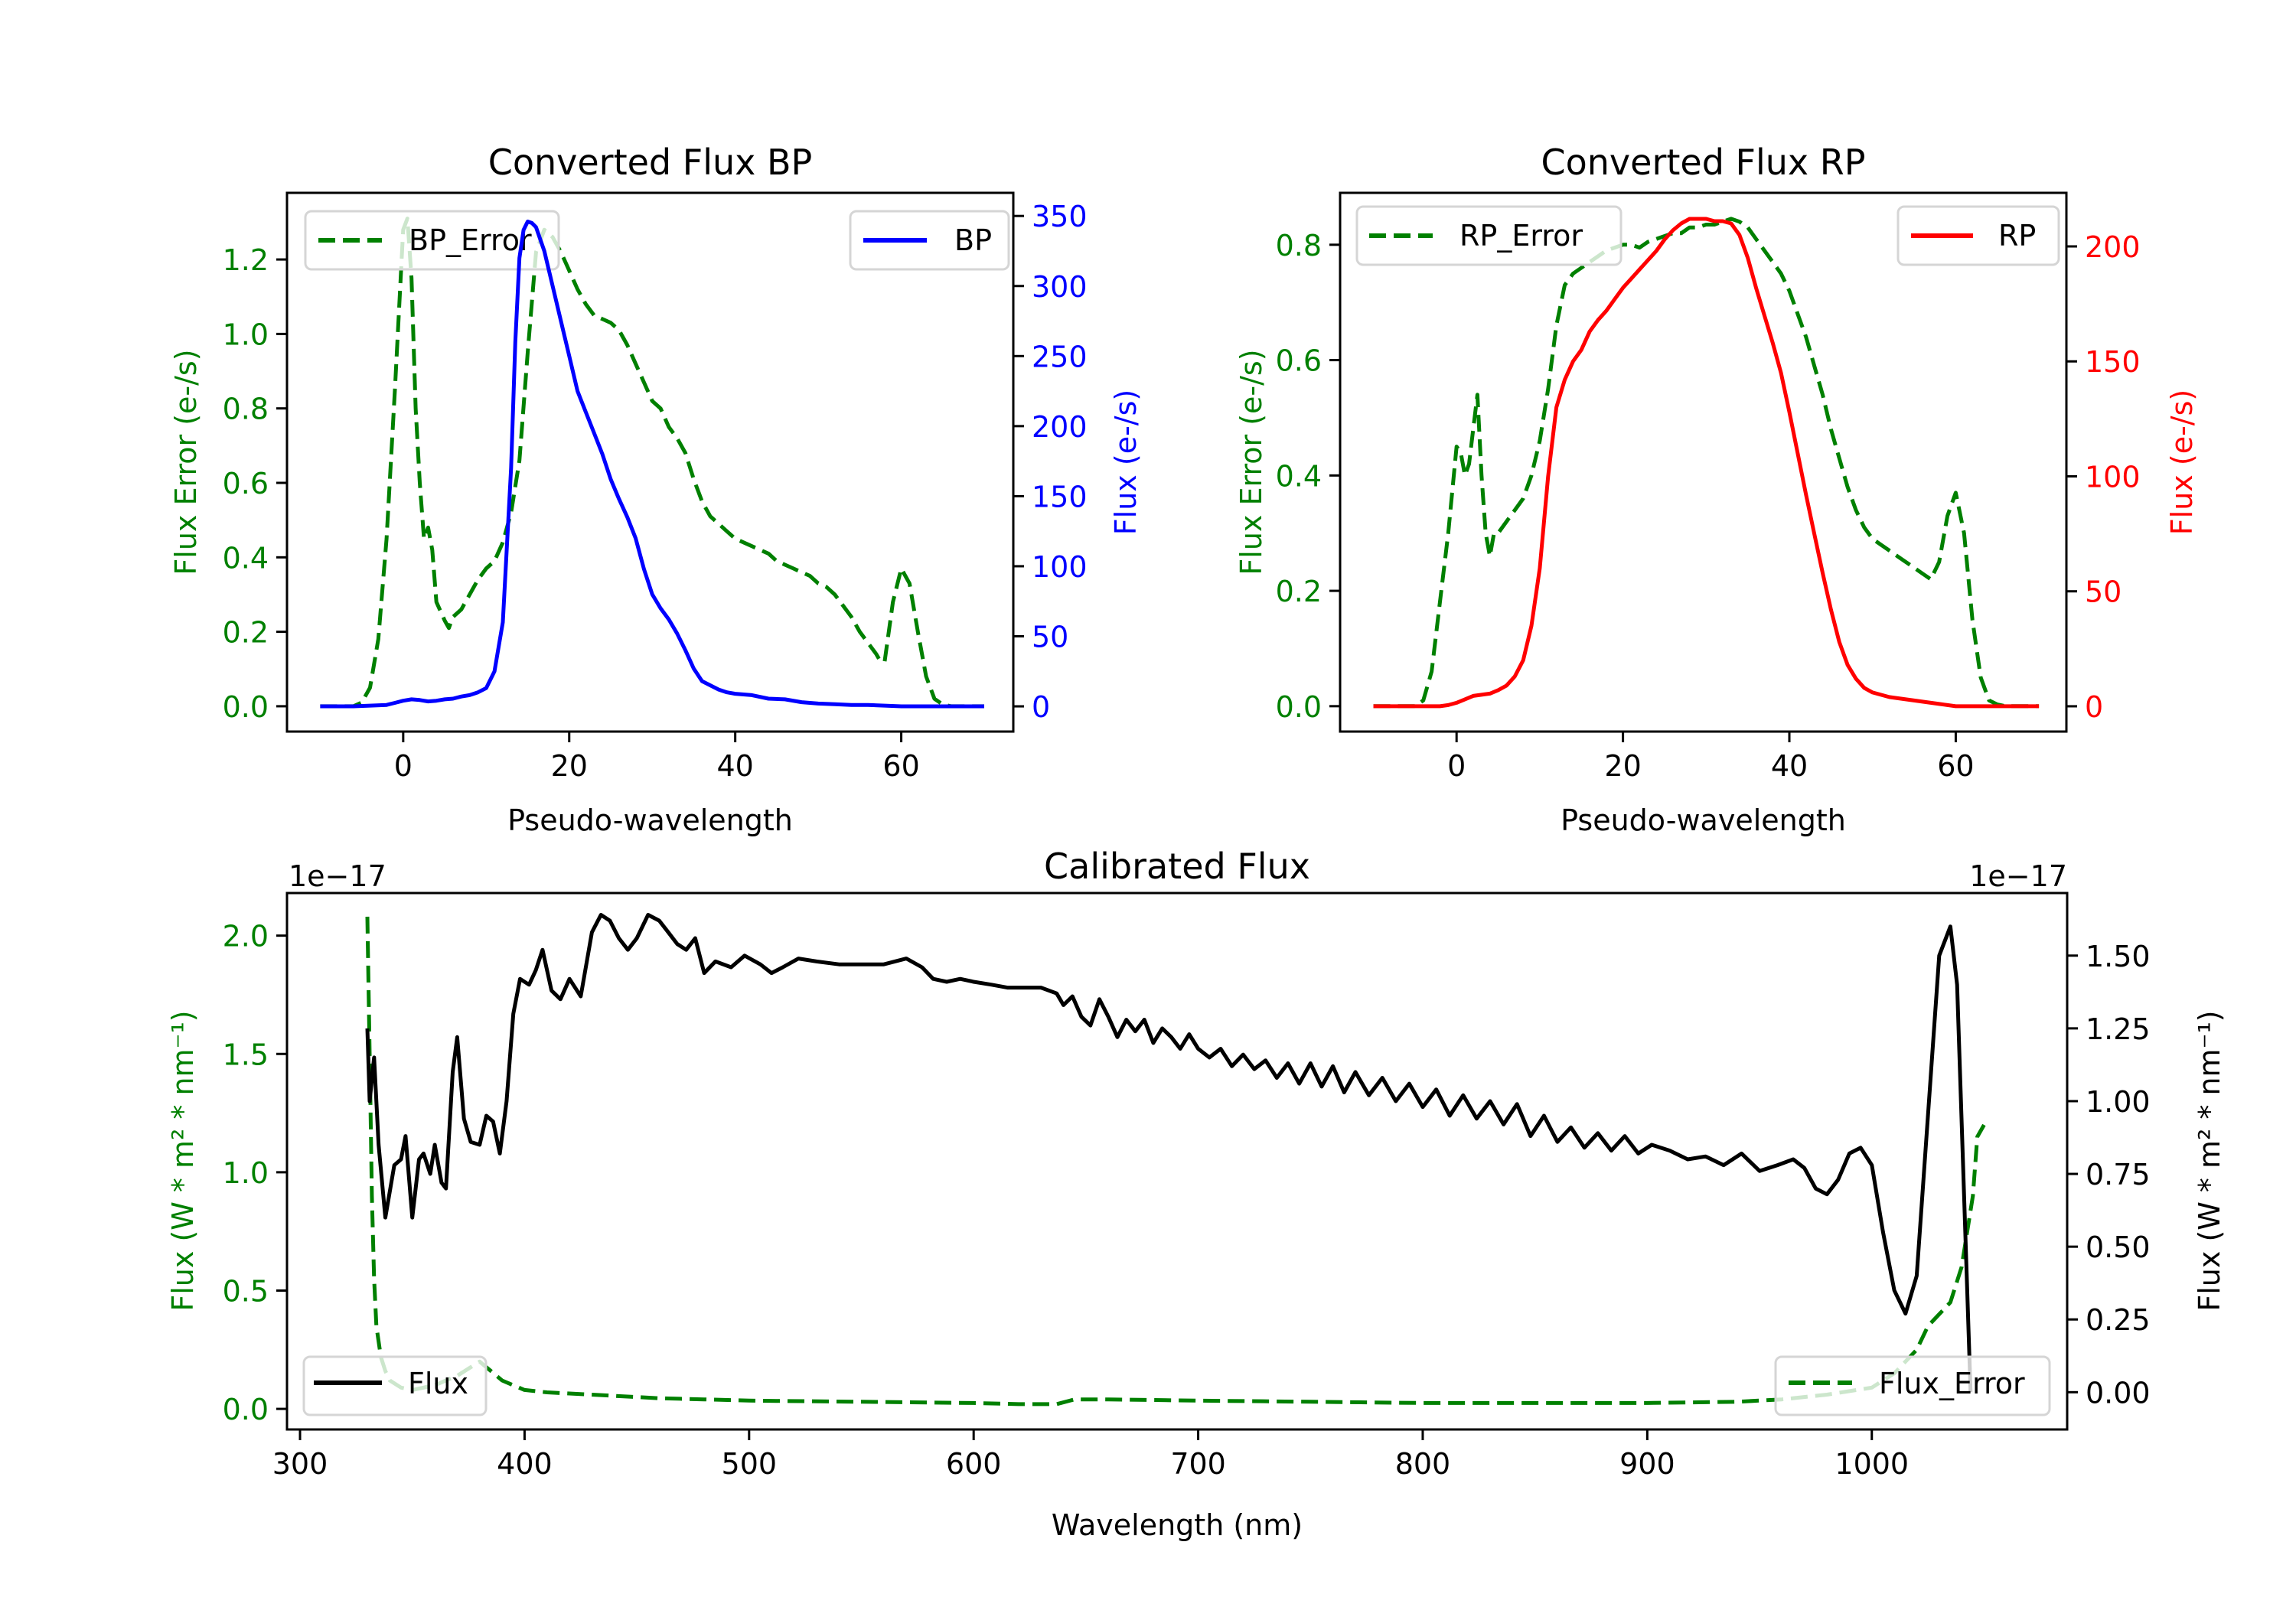  Describe the element at coordinates (2118, 1247) in the screenshot. I see `y-tick-label-right: 0.50` at that location.